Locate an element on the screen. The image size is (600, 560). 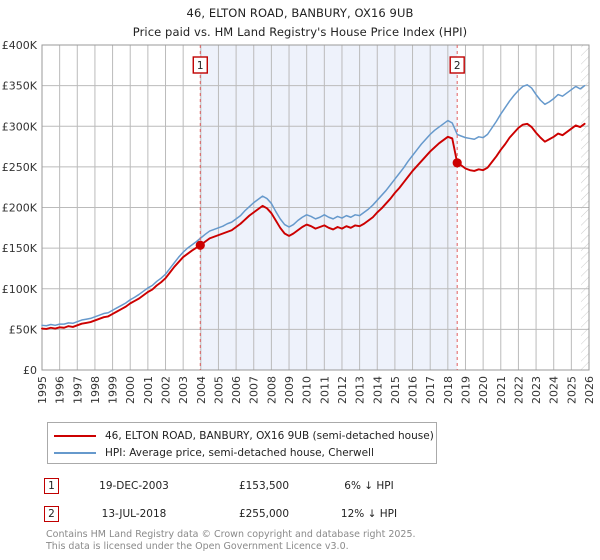
x-axis-tick-label: 2023 is located at coordinates (536, 390).